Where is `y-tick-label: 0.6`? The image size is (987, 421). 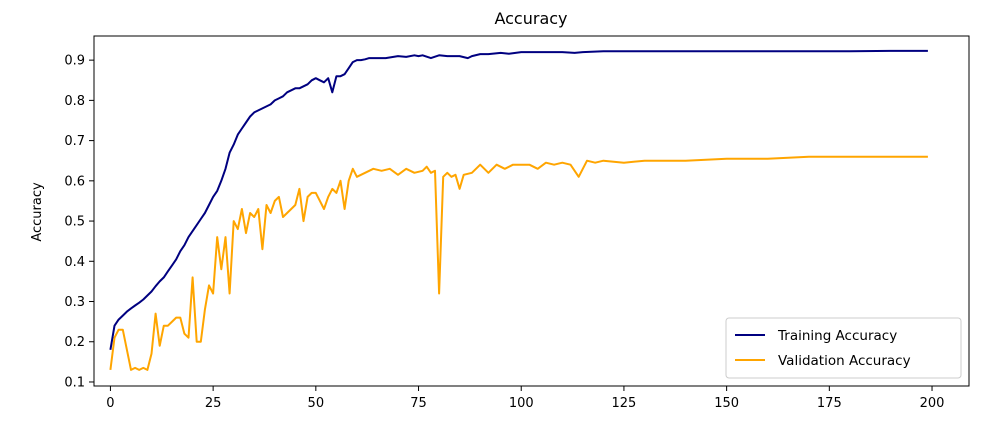
y-tick-label: 0.6 is located at coordinates (74, 181).